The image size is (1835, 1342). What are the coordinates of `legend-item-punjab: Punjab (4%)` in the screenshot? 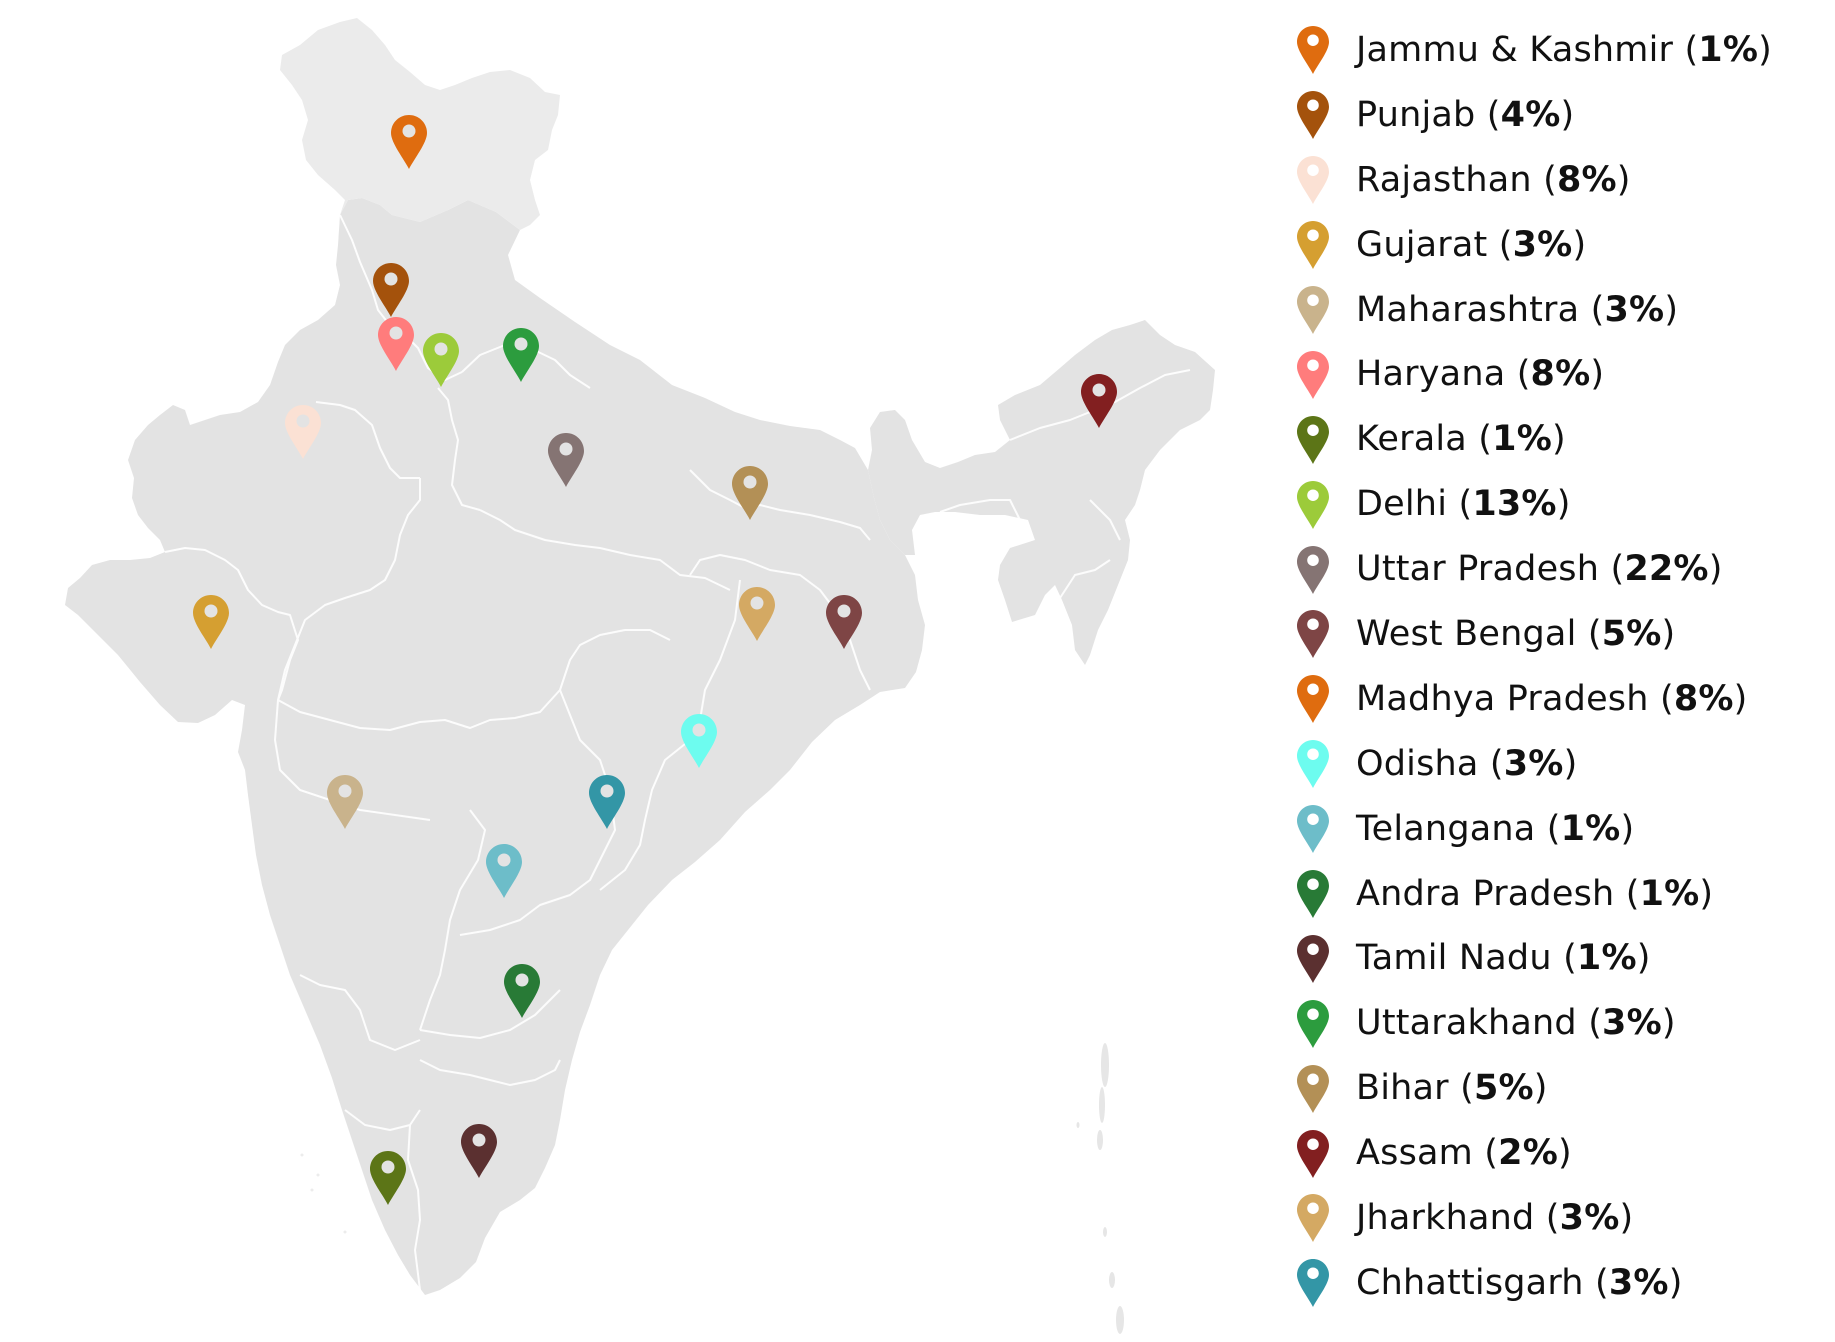 It's located at (1561, 115).